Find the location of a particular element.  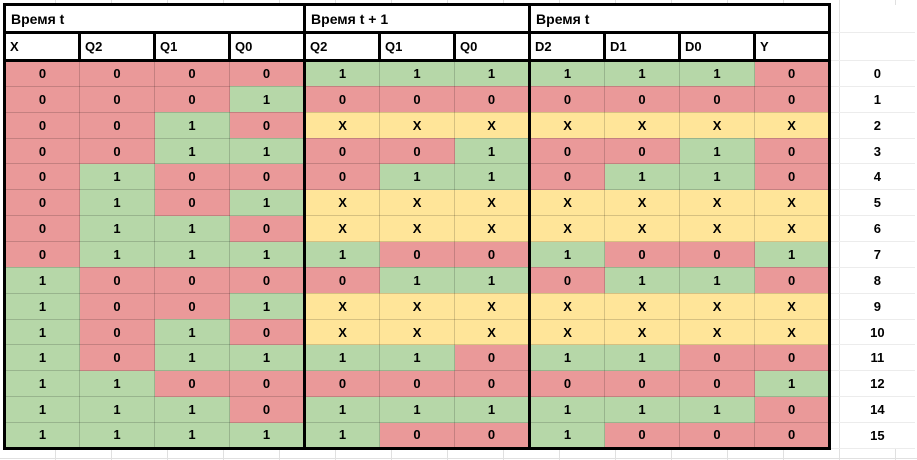

group-header-cell: Время t is located at coordinates (680, 18).